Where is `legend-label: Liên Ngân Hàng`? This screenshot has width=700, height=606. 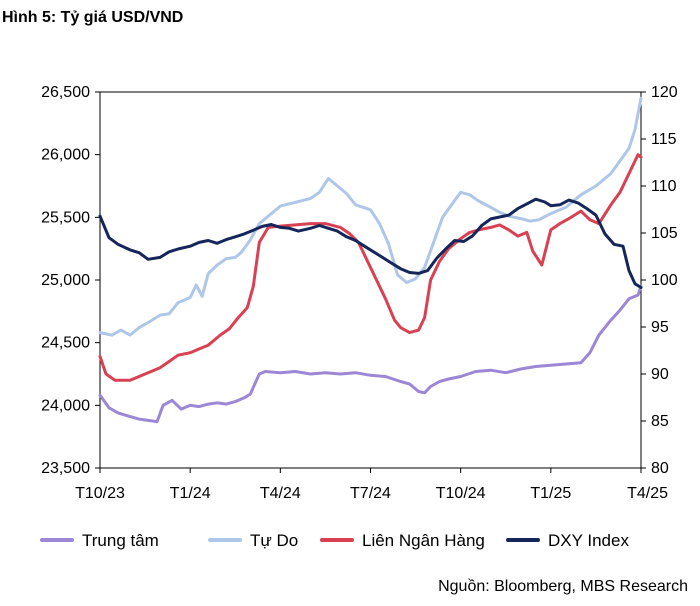
legend-label: Liên Ngân Hàng is located at coordinates (423, 540).